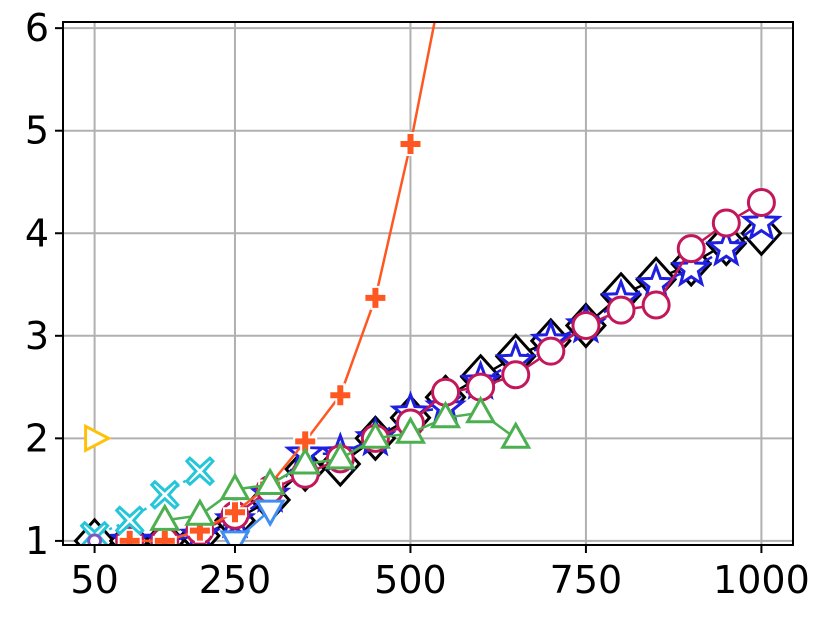  Describe the element at coordinates (37, 541) in the screenshot. I see `y-tick-label: 1` at that location.